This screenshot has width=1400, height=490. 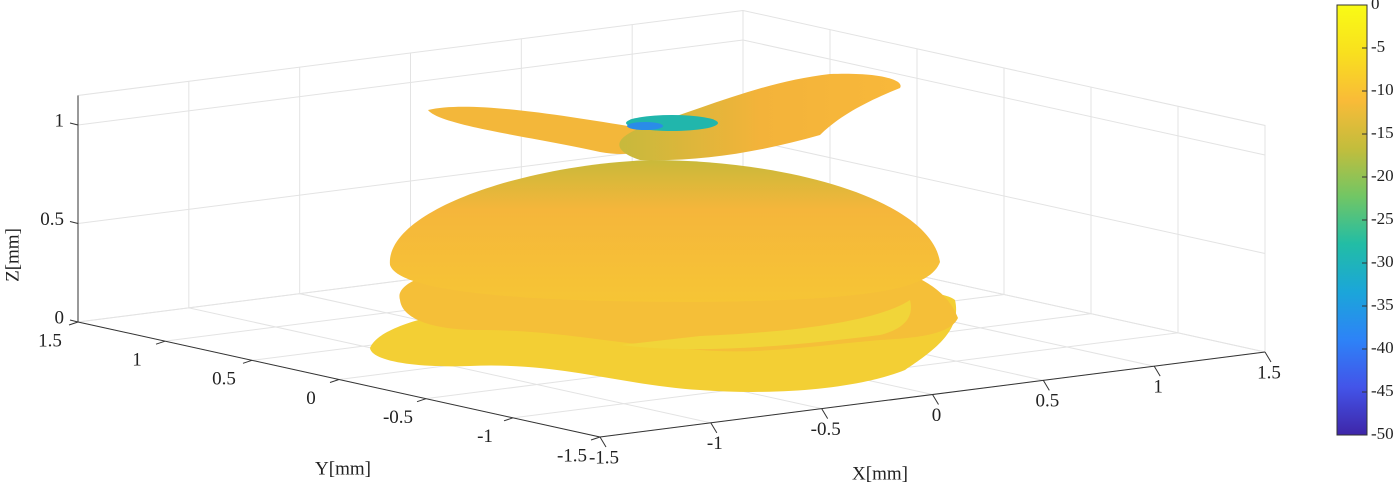 I want to click on surface-tip, so click(x=645, y=126).